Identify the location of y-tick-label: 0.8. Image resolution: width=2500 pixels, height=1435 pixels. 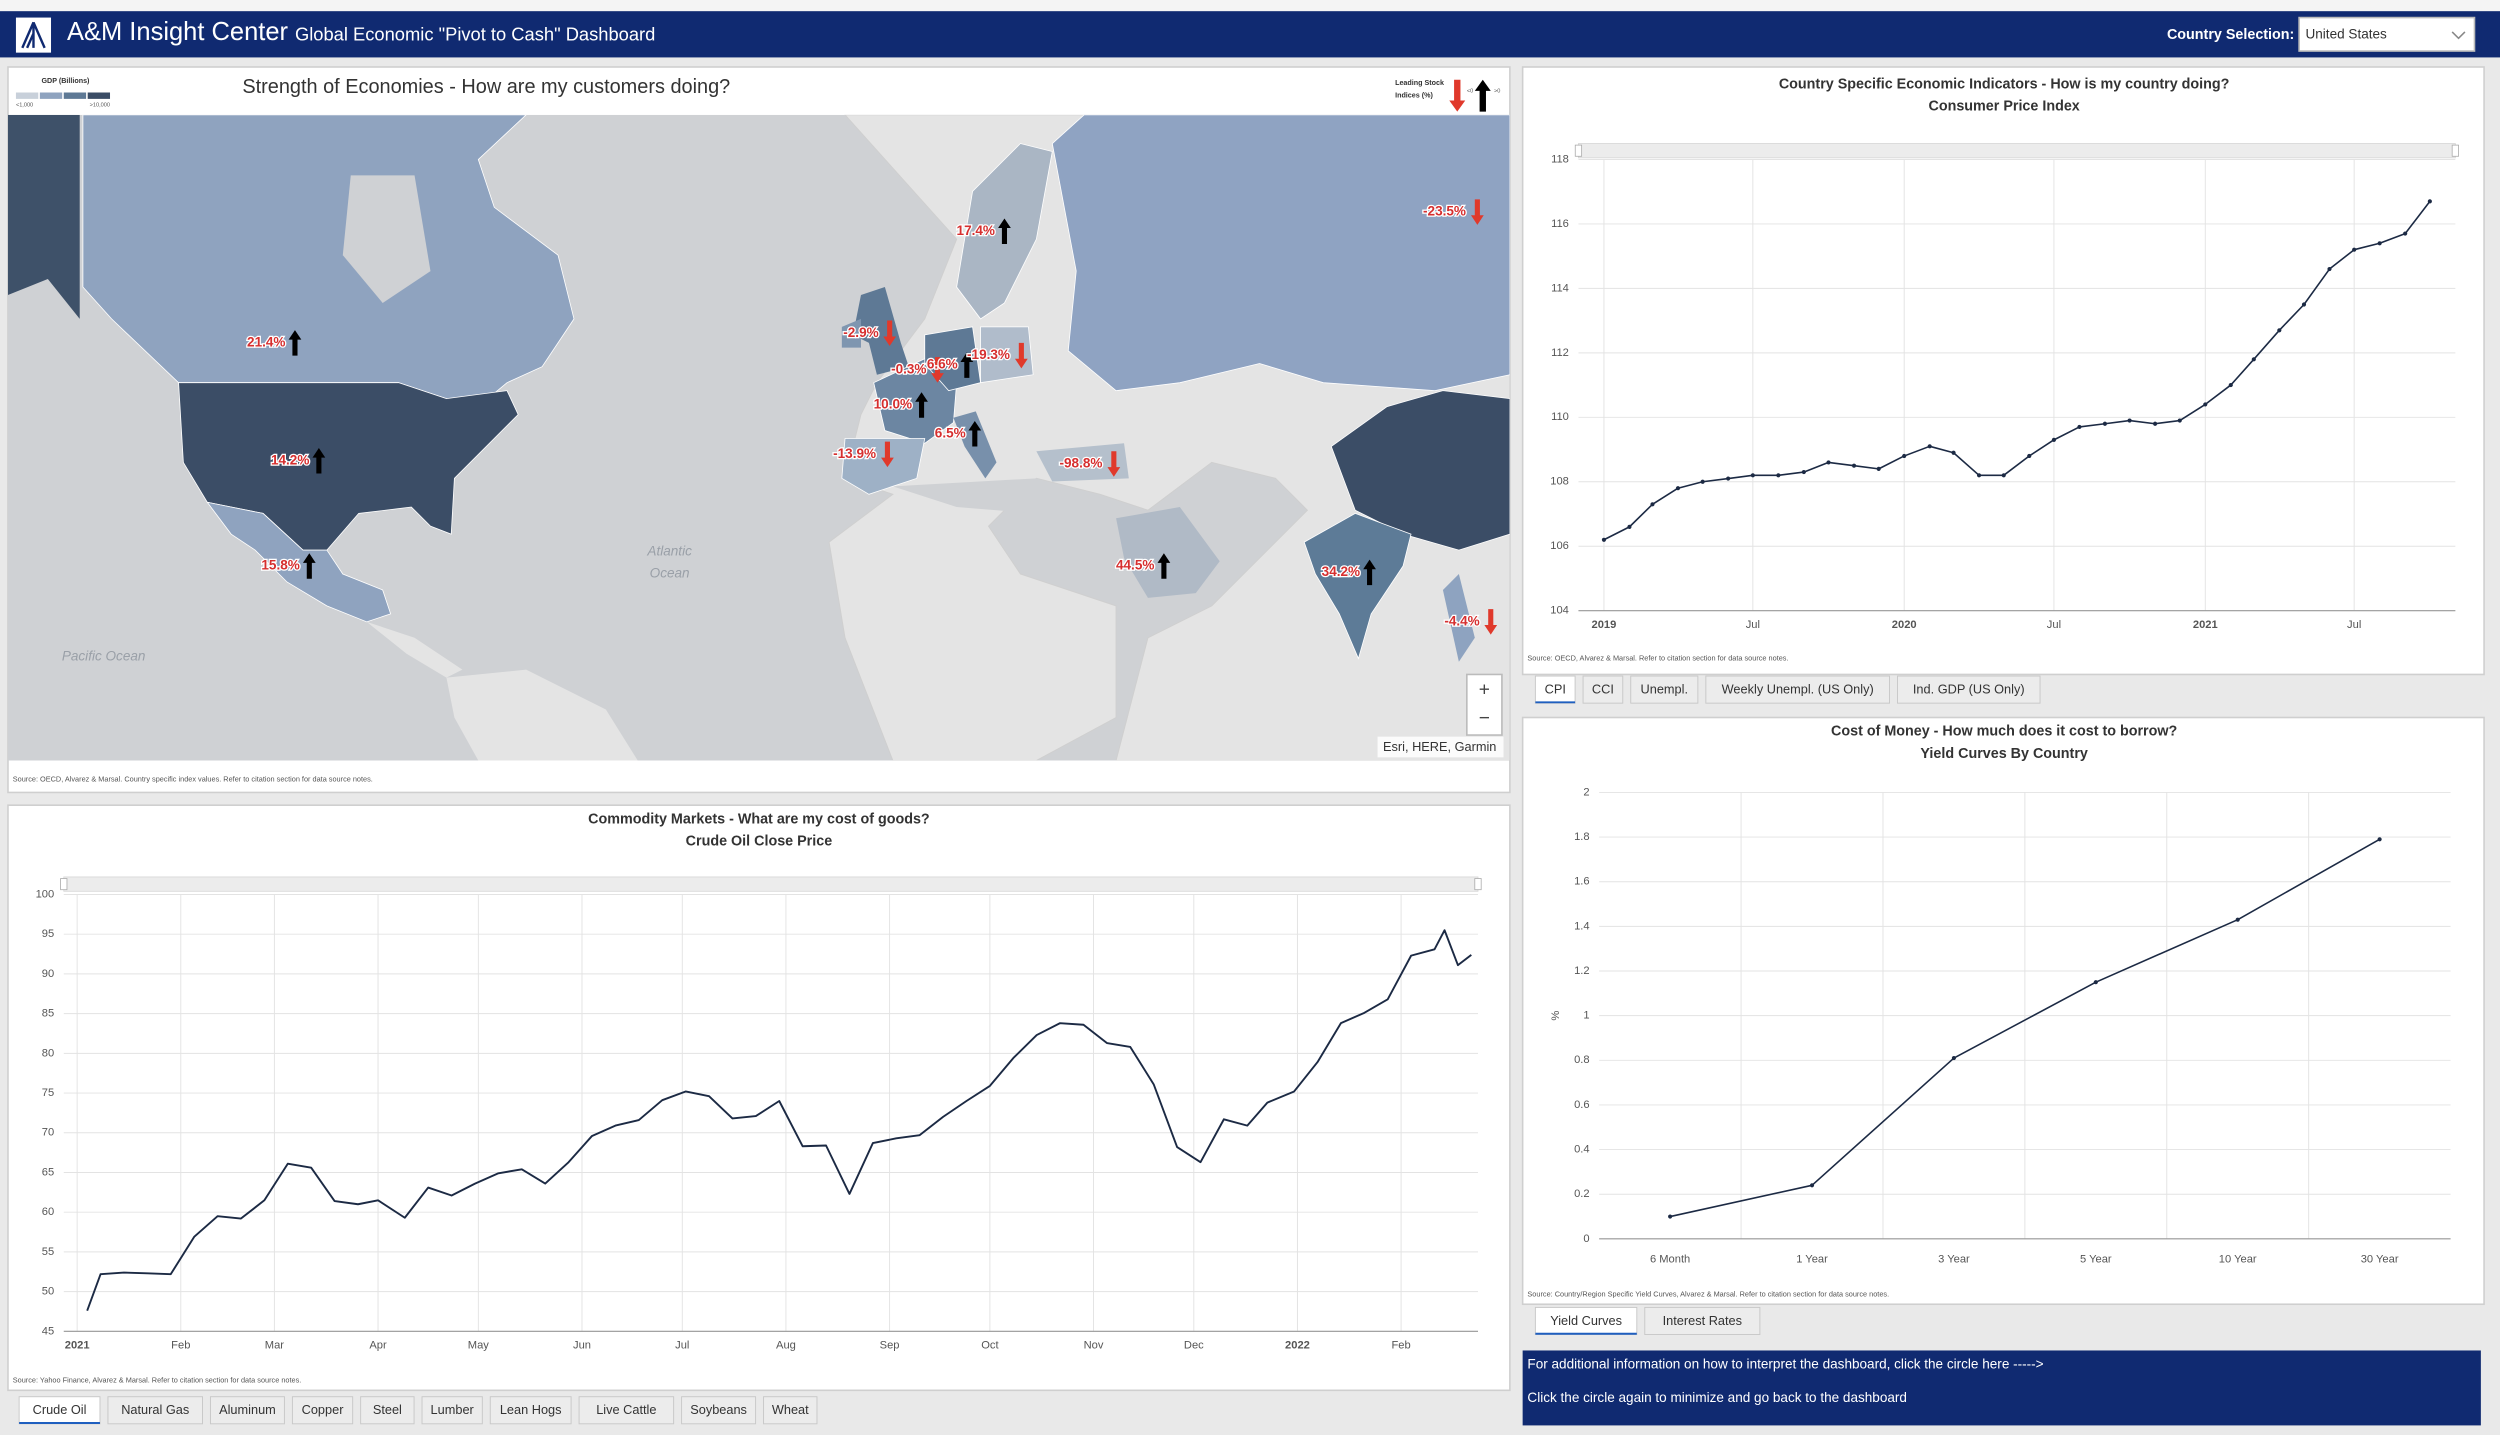
(1582, 1060).